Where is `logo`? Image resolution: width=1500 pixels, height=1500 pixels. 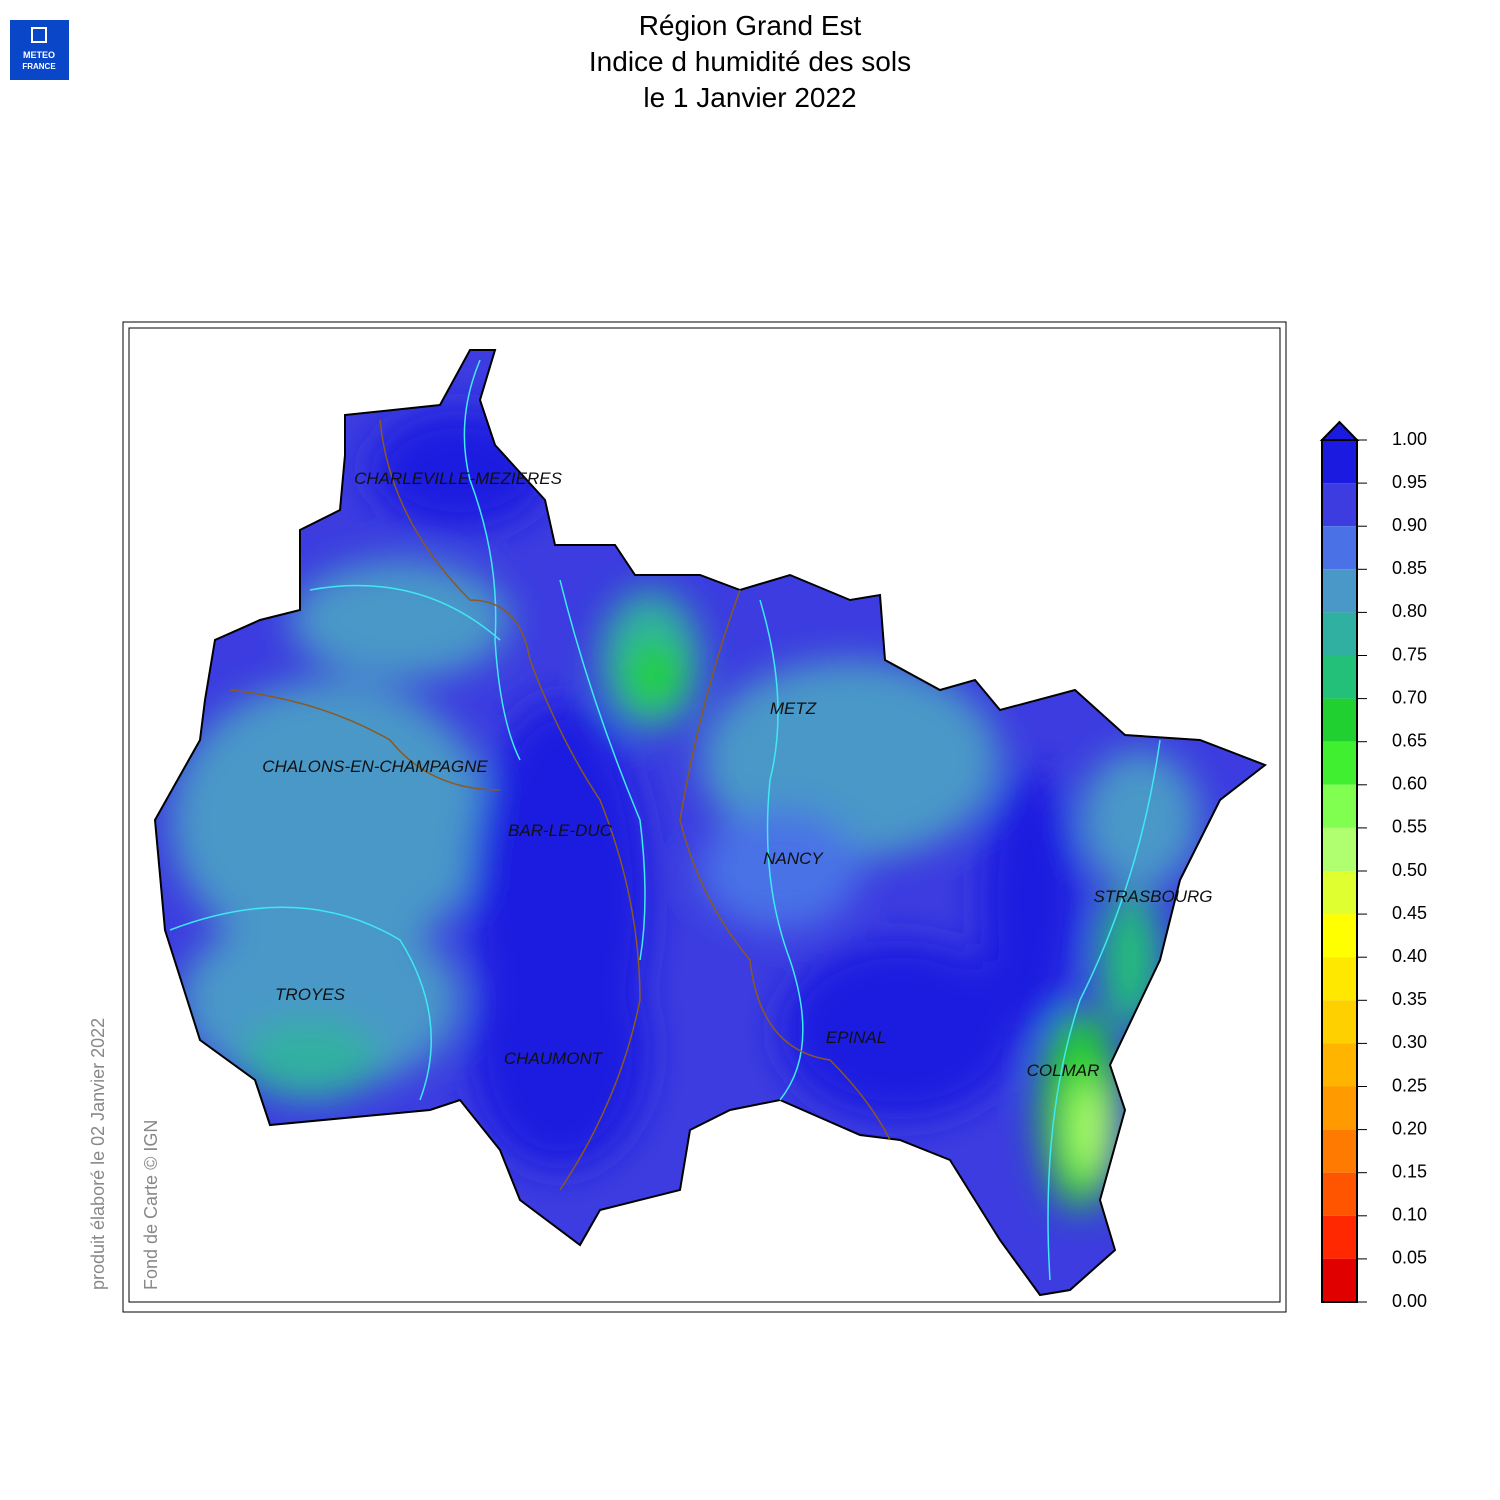
logo is located at coordinates (39, 50).